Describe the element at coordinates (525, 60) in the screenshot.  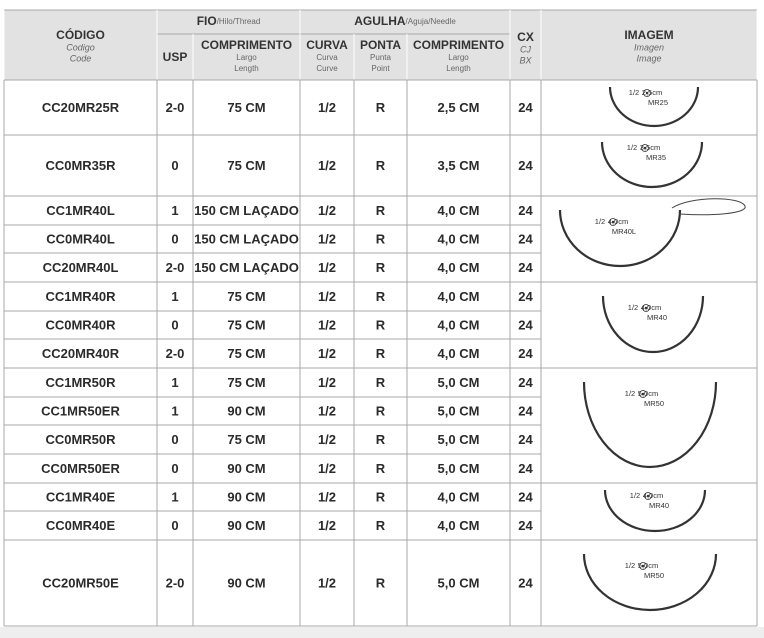
I see `header-en: BX` at that location.